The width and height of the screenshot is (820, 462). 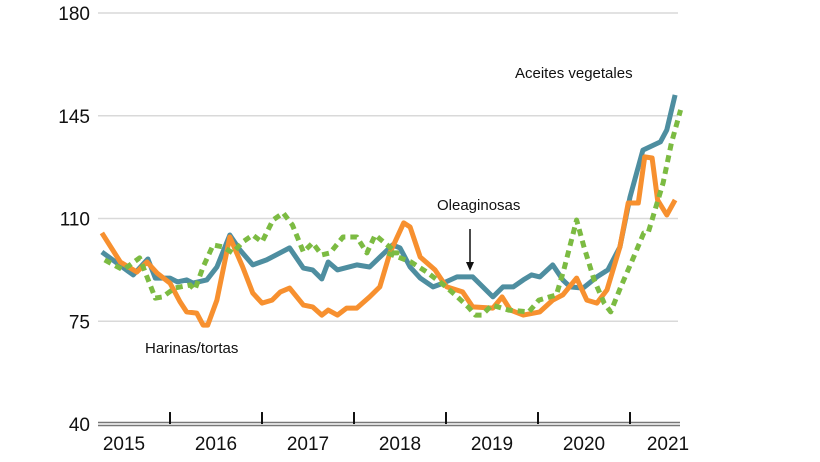 I want to click on x-tick-label: 2018, so click(x=400, y=444).